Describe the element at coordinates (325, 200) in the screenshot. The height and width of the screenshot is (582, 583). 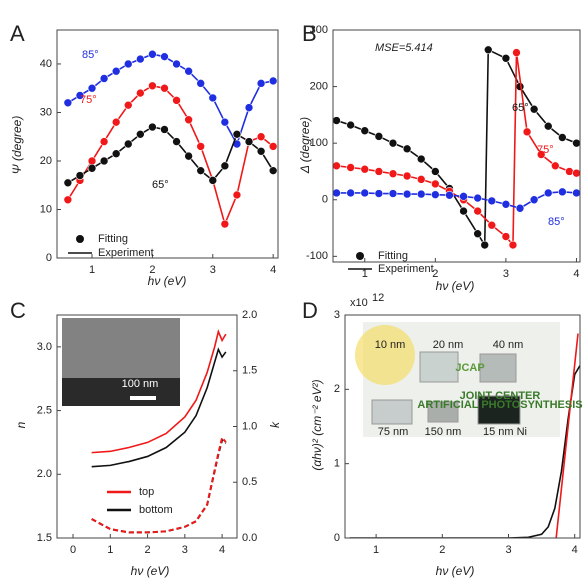
I see `y-tick-label: 0` at that location.